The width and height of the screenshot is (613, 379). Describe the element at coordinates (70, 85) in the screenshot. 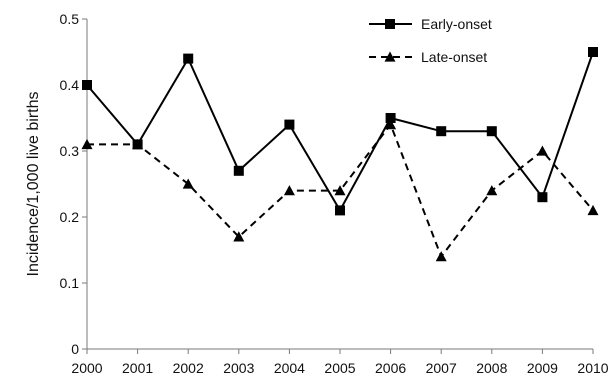

I see `y-tick-label: 0.4` at that location.